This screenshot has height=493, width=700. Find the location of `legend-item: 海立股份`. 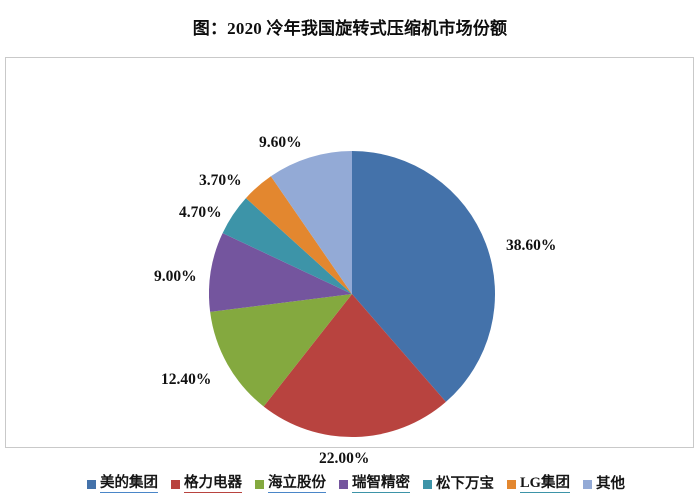

legend-item: 海立股份 is located at coordinates (291, 484).